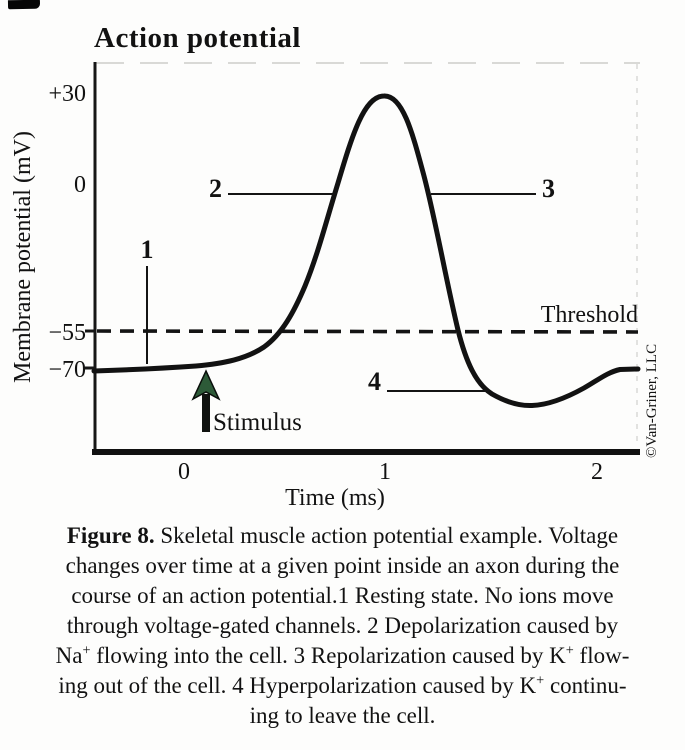 This screenshot has width=685, height=750. I want to click on caption-figure-number: Figure 8., so click(110, 535).